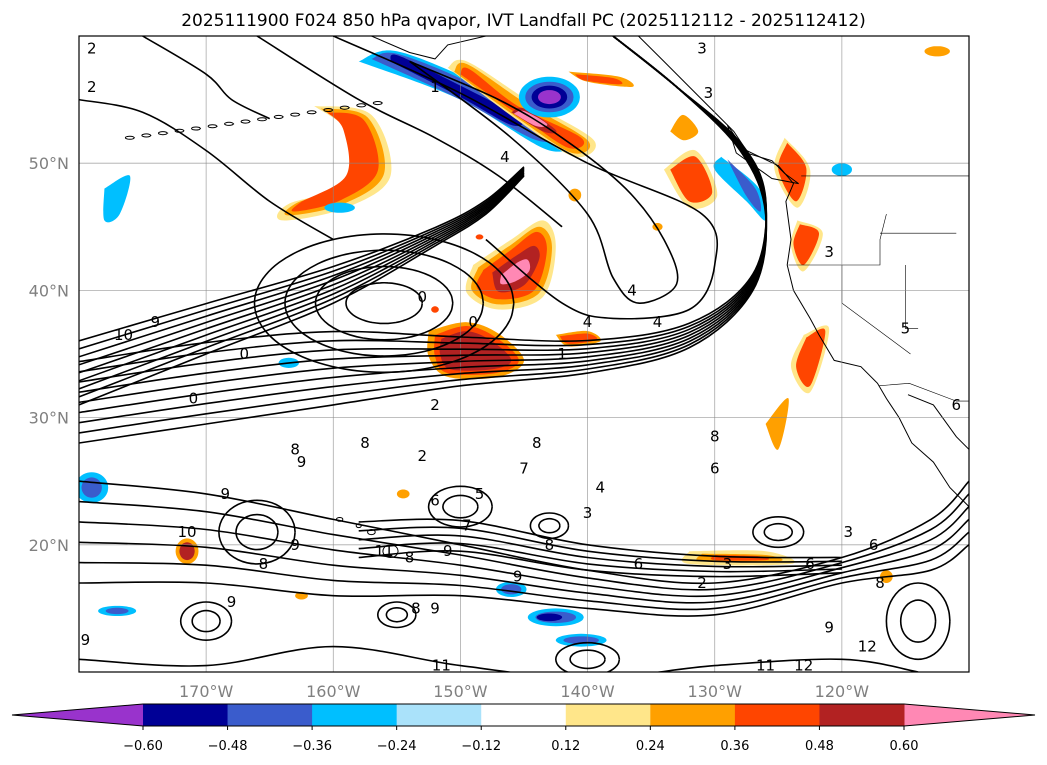 This screenshot has height=765, width=1047. What do you see at coordinates (480, 494) in the screenshot?
I see `contour-label: 5` at bounding box center [480, 494].